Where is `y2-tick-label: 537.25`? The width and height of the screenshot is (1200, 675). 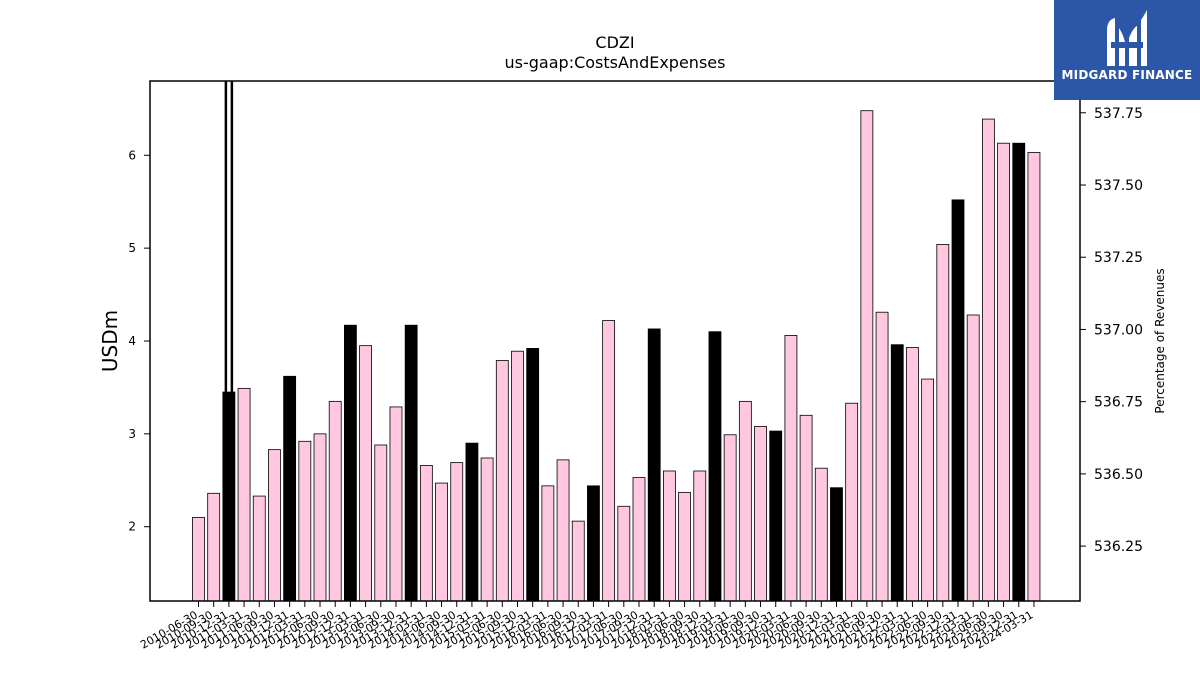 y2-tick-label: 537.25 is located at coordinates (1118, 258).